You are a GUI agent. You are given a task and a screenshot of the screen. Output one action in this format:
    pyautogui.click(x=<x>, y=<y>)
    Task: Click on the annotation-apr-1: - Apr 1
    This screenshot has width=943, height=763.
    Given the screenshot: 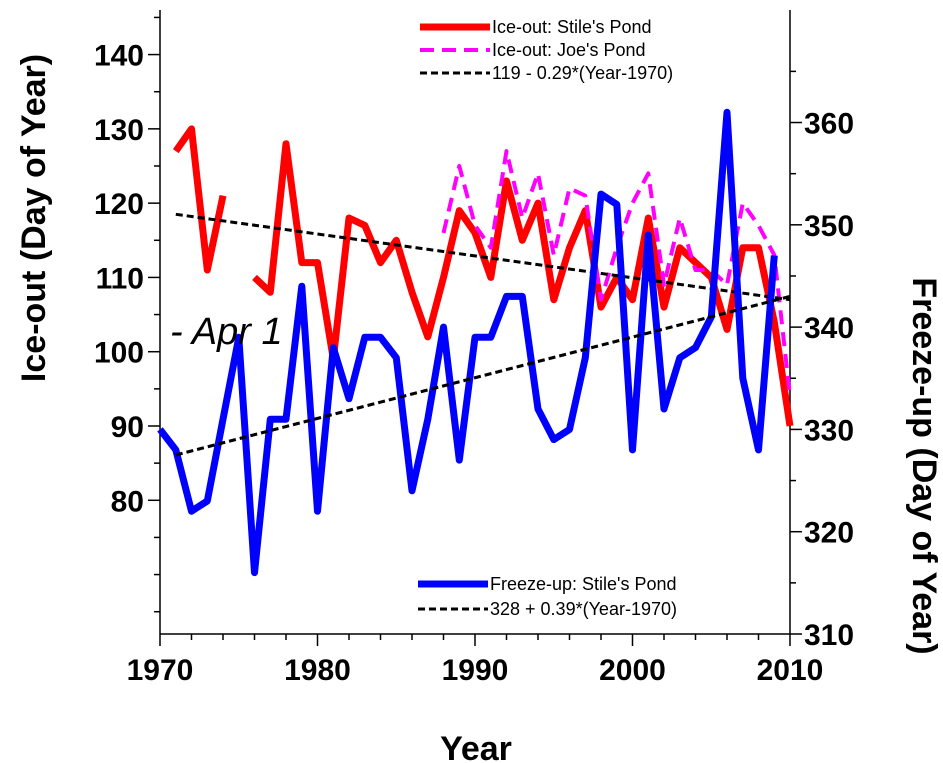 What is the action you would take?
    pyautogui.click(x=226, y=332)
    